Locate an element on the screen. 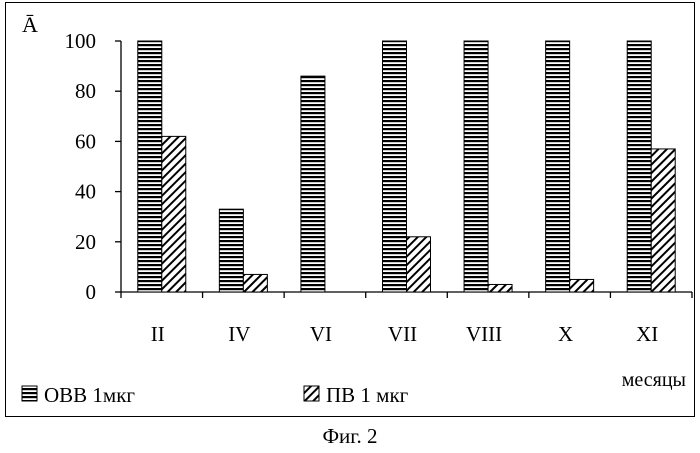 This screenshot has height=453, width=700. y-tick-label: 20 is located at coordinates (85, 242).